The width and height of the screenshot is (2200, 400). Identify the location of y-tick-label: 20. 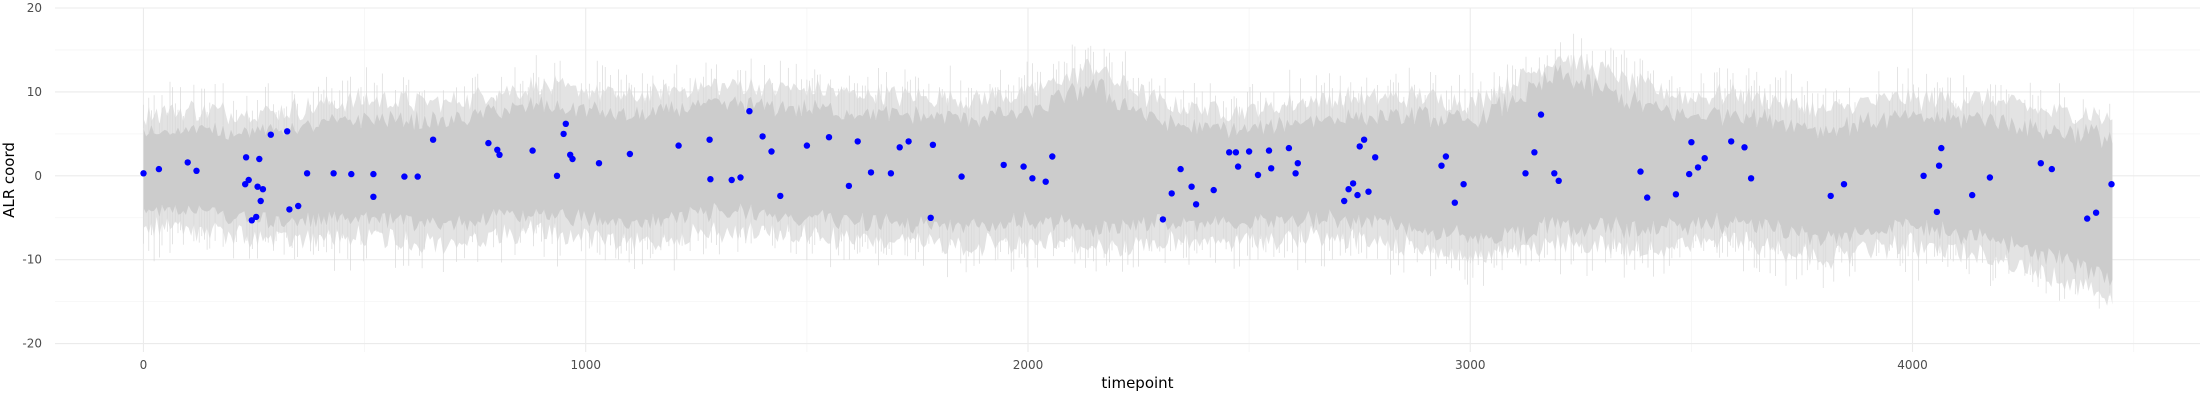
(34, 8).